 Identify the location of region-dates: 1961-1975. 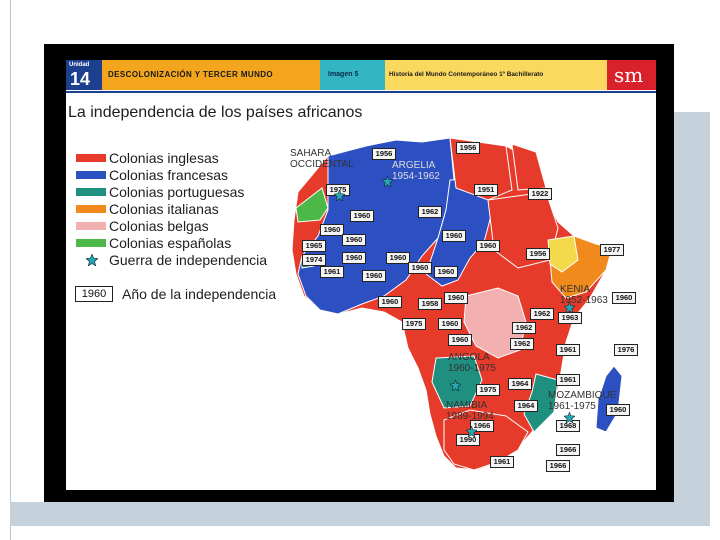
(572, 406).